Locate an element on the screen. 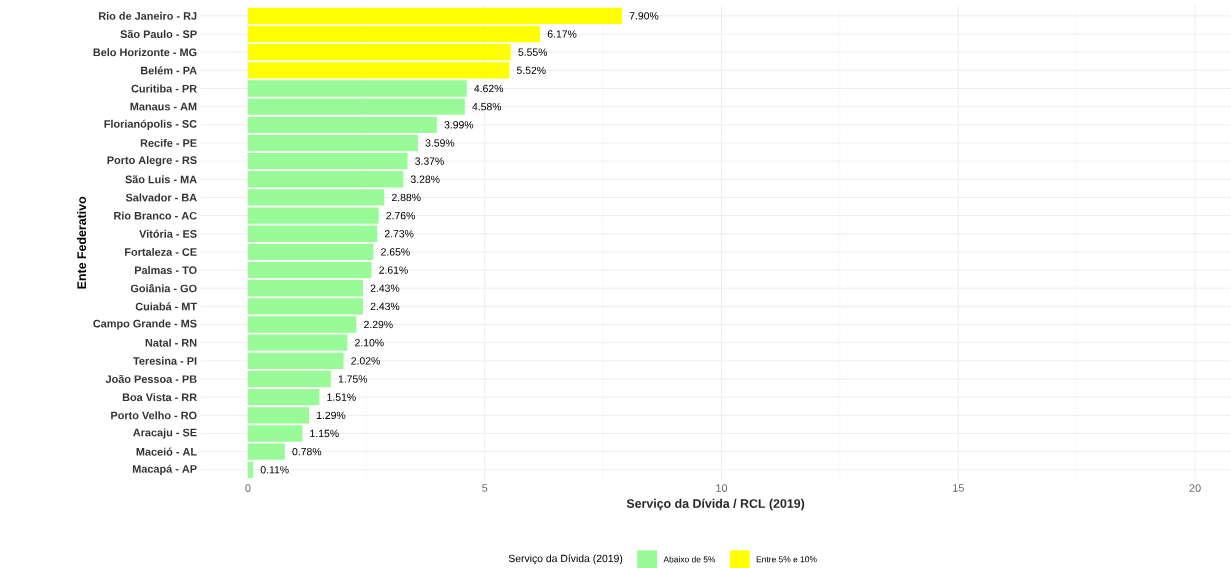  x-tick-label: 5 is located at coordinates (485, 488).